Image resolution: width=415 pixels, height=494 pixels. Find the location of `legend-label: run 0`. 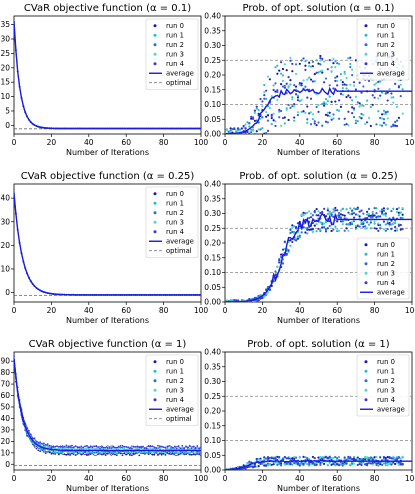

legend-label: run 0 is located at coordinates (175, 194).